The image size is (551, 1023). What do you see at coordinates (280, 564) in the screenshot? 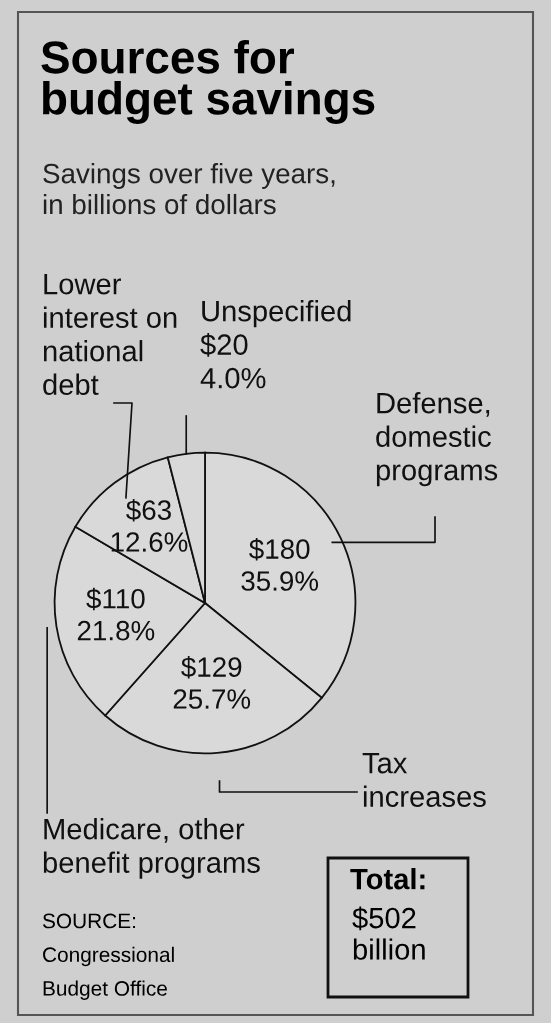
I see `data-label: $180 35.9%` at bounding box center [280, 564].